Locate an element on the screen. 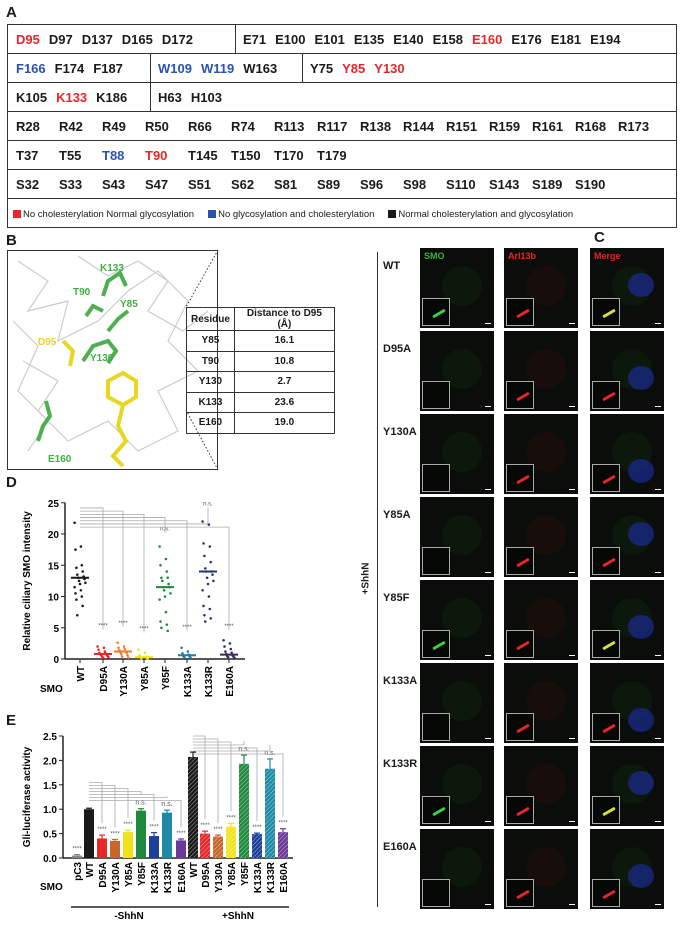 This screenshot has height=926, width=683. residue-cell: H63 H103 is located at coordinates (194, 97).